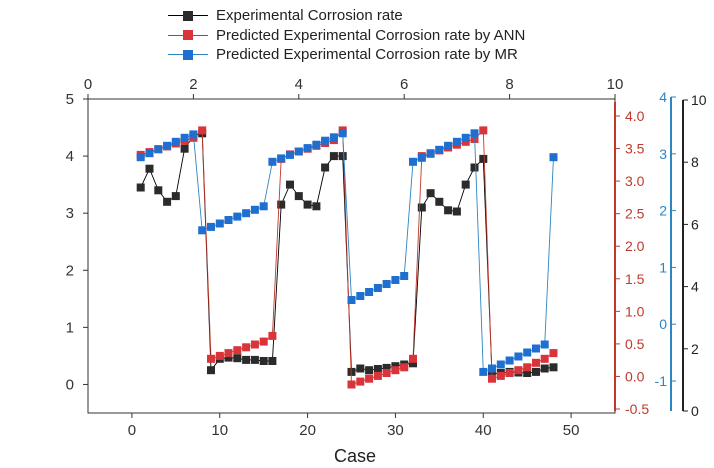  What do you see at coordinates (70, 213) in the screenshot?
I see `y-left-tick-label: 3` at bounding box center [70, 213].